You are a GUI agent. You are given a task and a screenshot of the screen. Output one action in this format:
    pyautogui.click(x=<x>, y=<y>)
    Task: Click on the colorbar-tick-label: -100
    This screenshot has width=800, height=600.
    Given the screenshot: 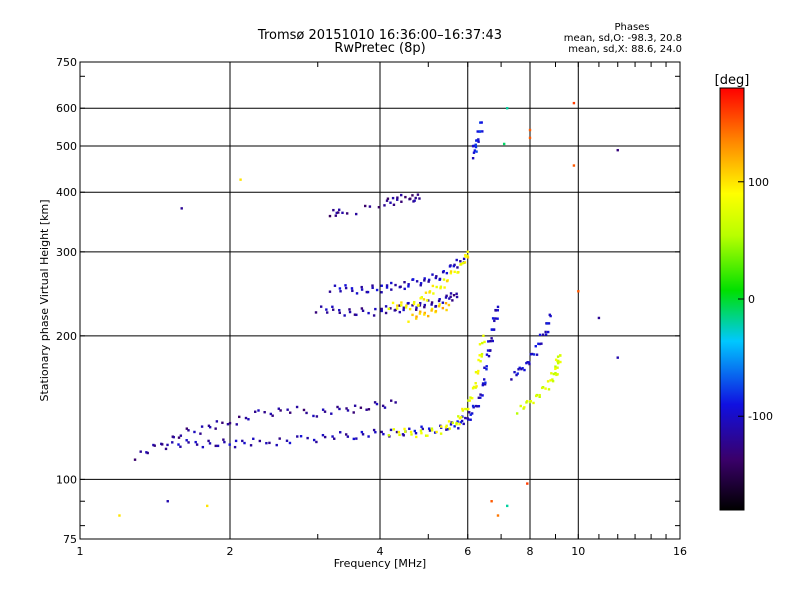 What is the action you would take?
    pyautogui.click(x=760, y=416)
    